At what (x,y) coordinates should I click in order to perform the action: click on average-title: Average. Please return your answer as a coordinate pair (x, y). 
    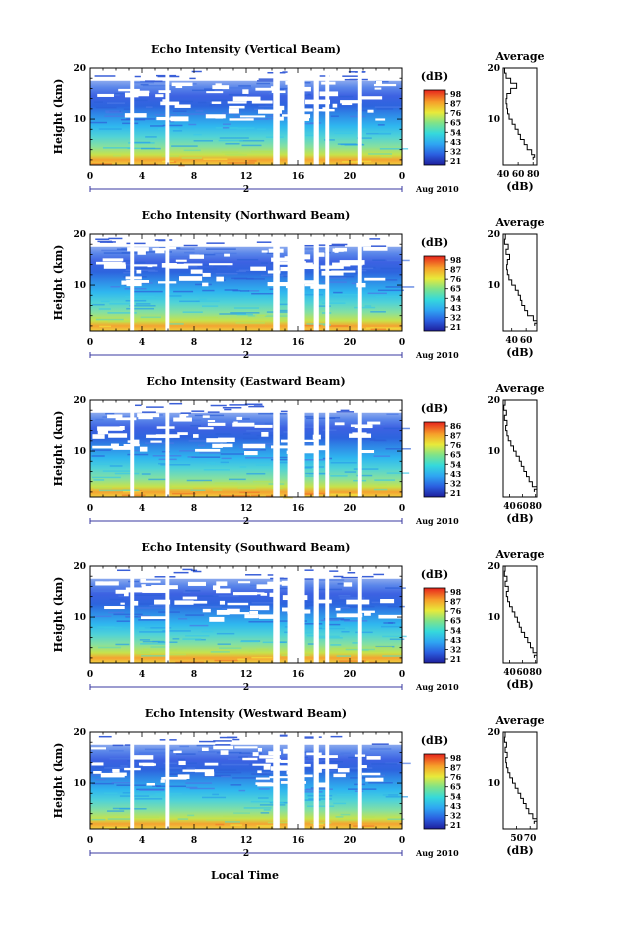
    Looking at the image, I should click on (519, 554).